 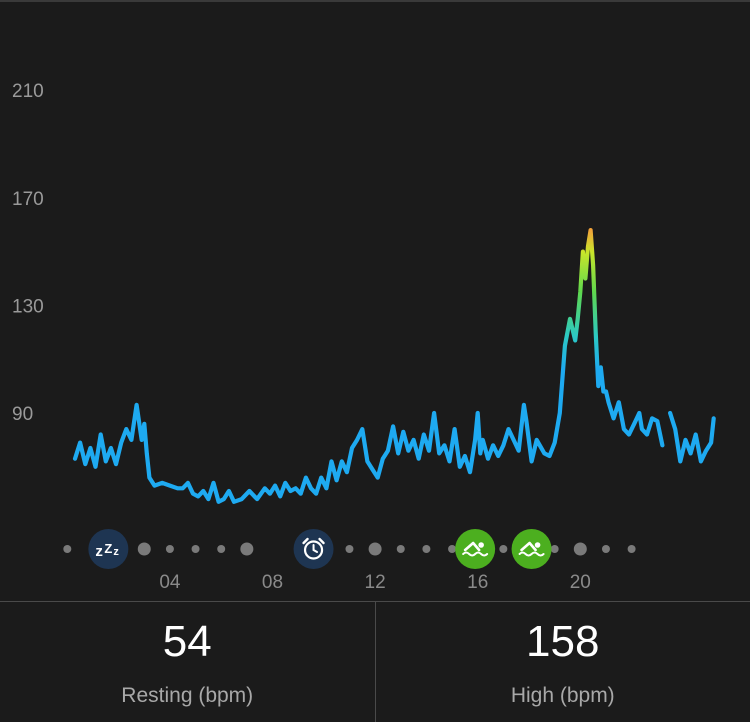 I want to click on x-tick-label: 16, so click(x=477, y=582).